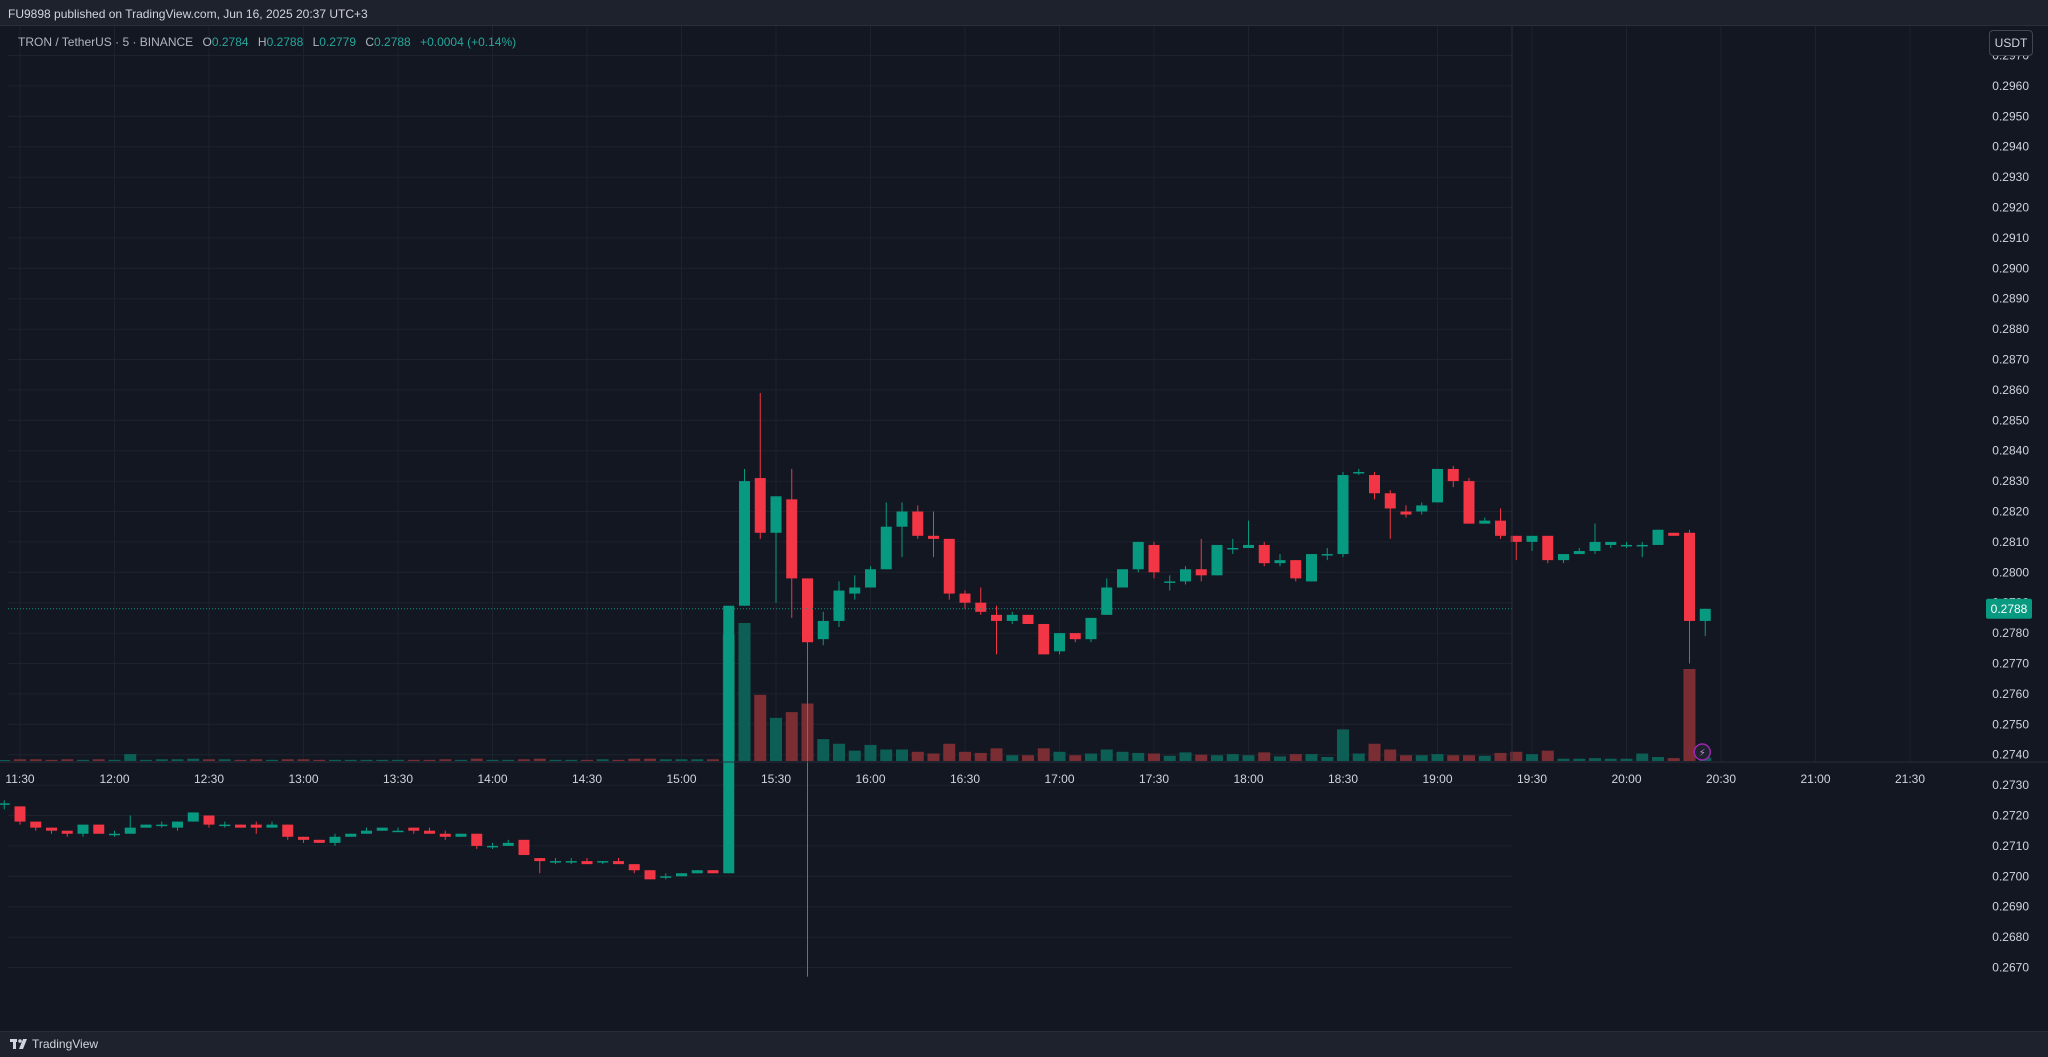 The width and height of the screenshot is (2048, 1057). I want to click on change-value: +0.0004 (+0.14%), so click(468, 42).